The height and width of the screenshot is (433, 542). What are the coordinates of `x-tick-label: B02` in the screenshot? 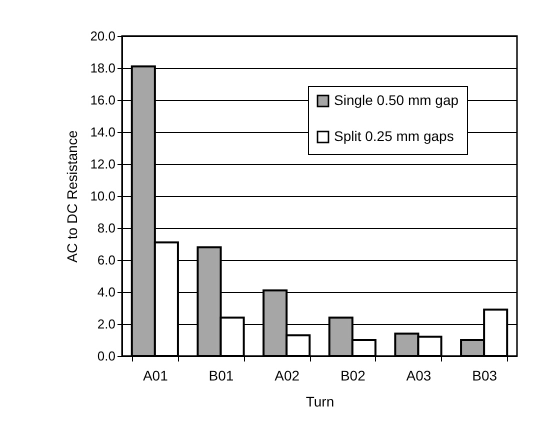 It's located at (353, 376).